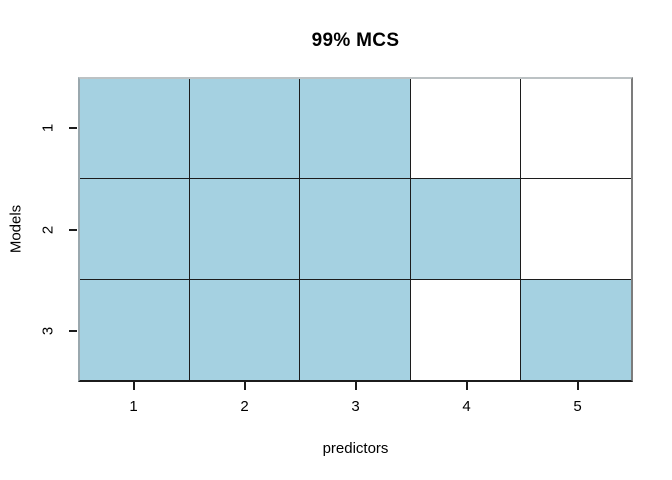 This screenshot has height=480, width=672. I want to click on x-tick-label: 4, so click(466, 406).